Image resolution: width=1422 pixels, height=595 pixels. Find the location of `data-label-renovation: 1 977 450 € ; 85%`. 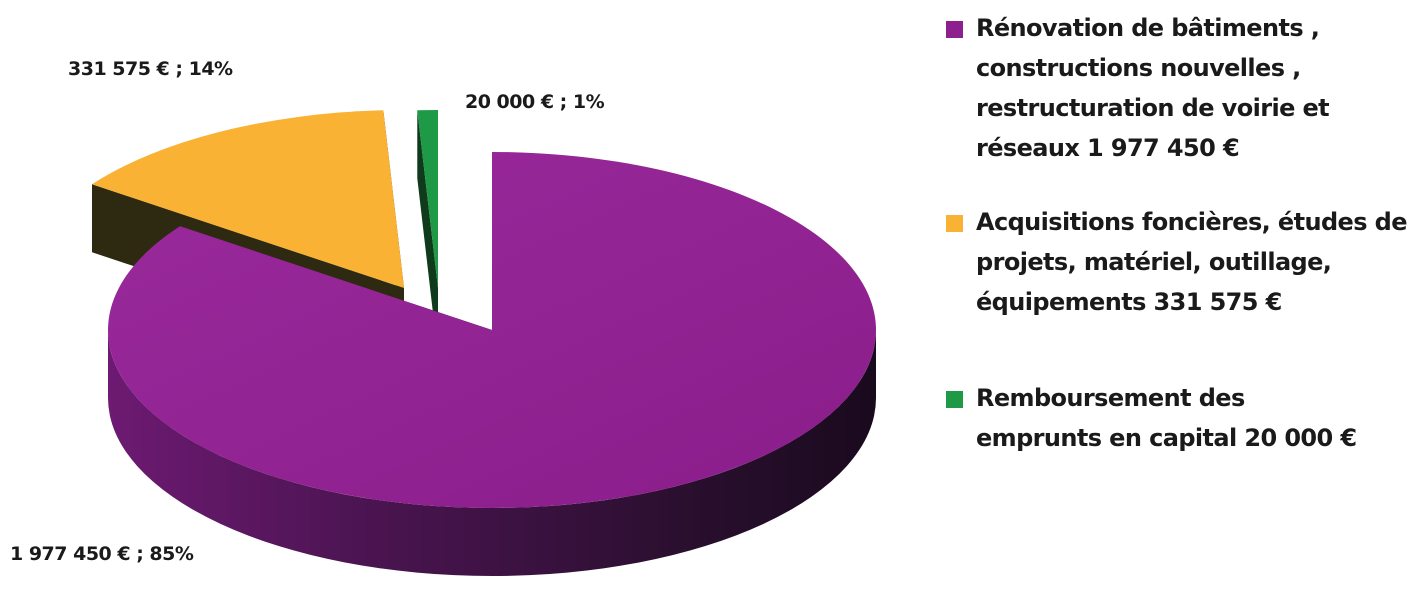

data-label-renovation: 1 977 450 € ; 85% is located at coordinates (102, 554).